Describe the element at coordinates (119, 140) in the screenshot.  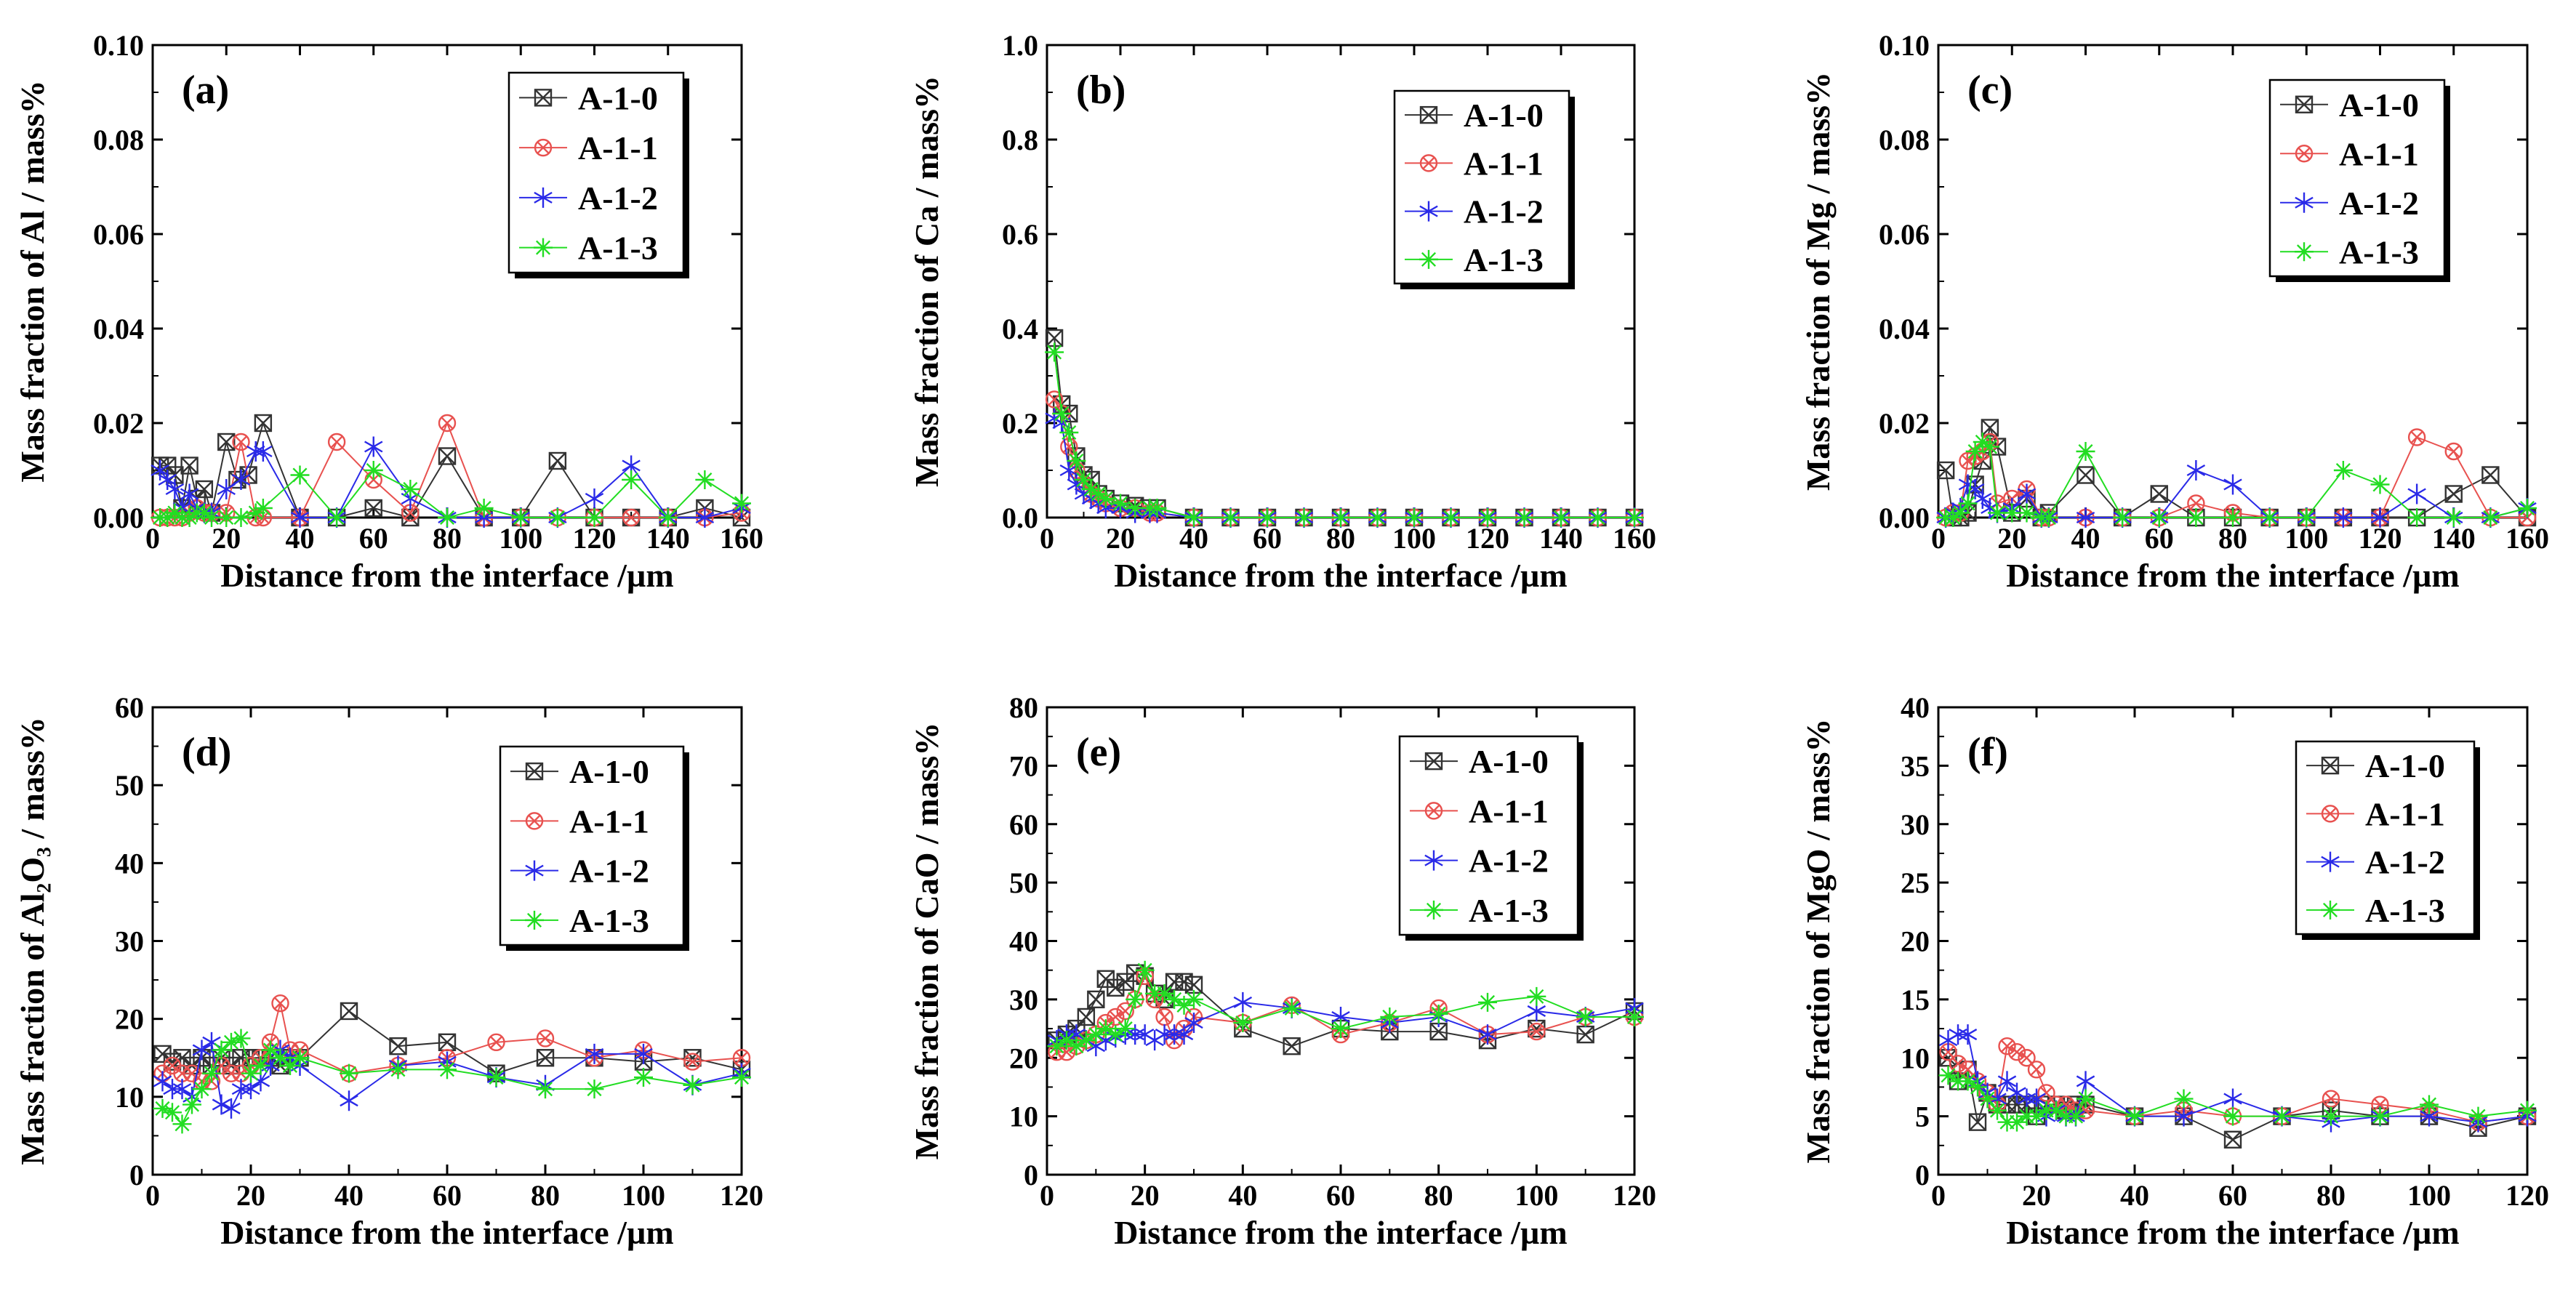
I see `y-tick-label: 0.08` at that location.